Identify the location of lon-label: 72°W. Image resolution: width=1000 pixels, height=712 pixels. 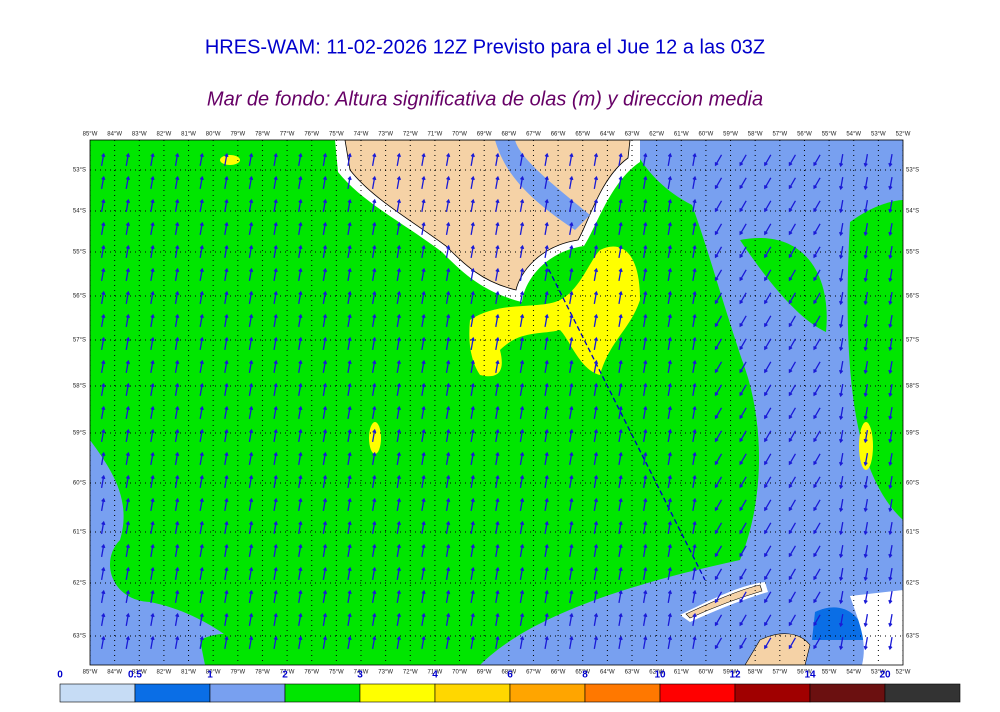
(410, 135).